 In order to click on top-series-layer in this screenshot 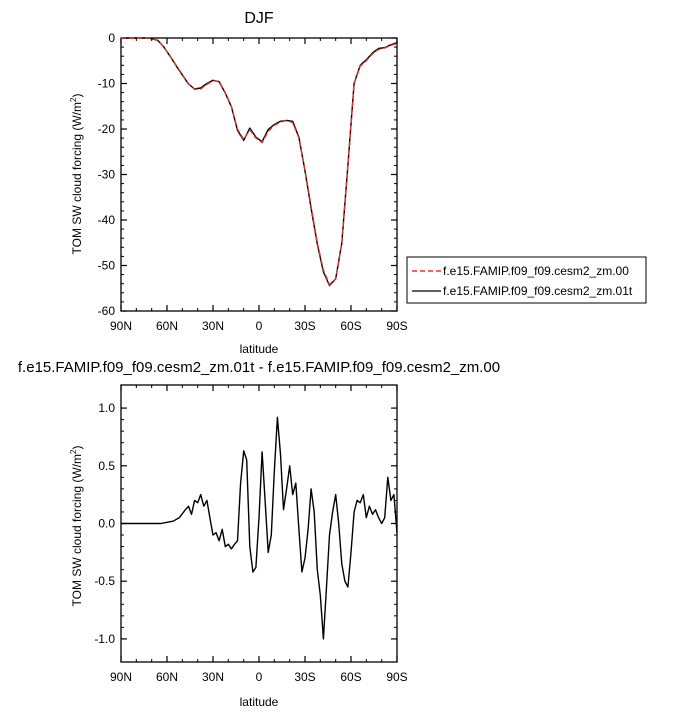, I will do `click(259, 162)`.